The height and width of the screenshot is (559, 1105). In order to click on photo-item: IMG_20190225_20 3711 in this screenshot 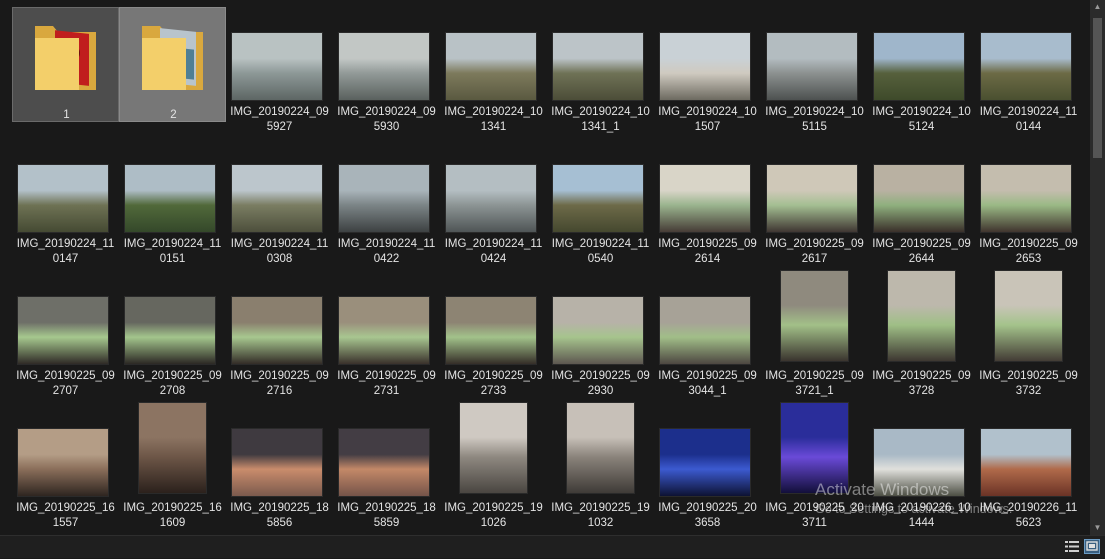, I will do `click(814, 466)`.